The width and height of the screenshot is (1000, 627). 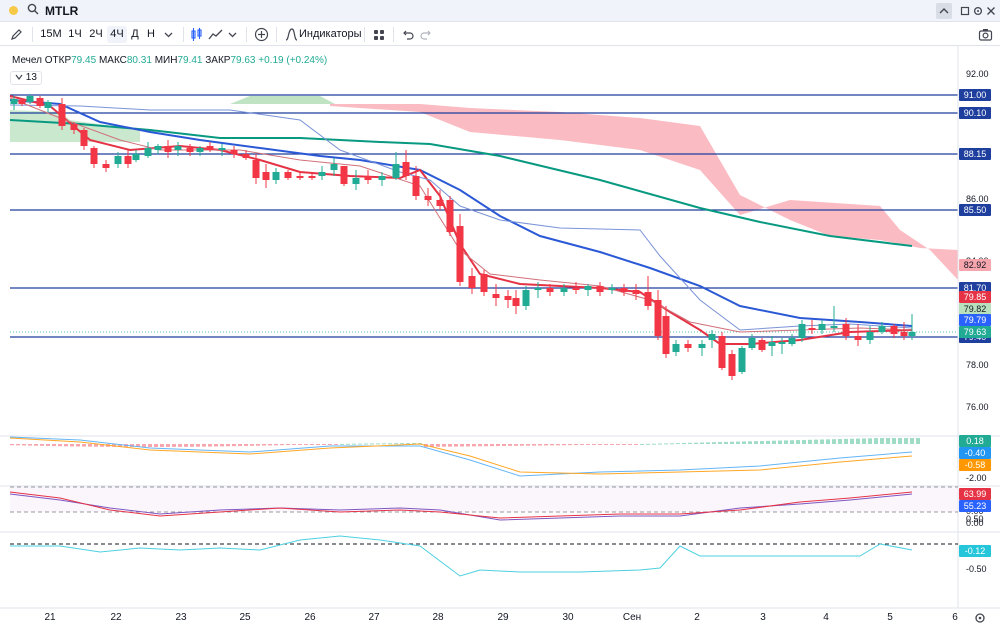 I want to click on date-axis-label: 2, so click(x=697, y=617).